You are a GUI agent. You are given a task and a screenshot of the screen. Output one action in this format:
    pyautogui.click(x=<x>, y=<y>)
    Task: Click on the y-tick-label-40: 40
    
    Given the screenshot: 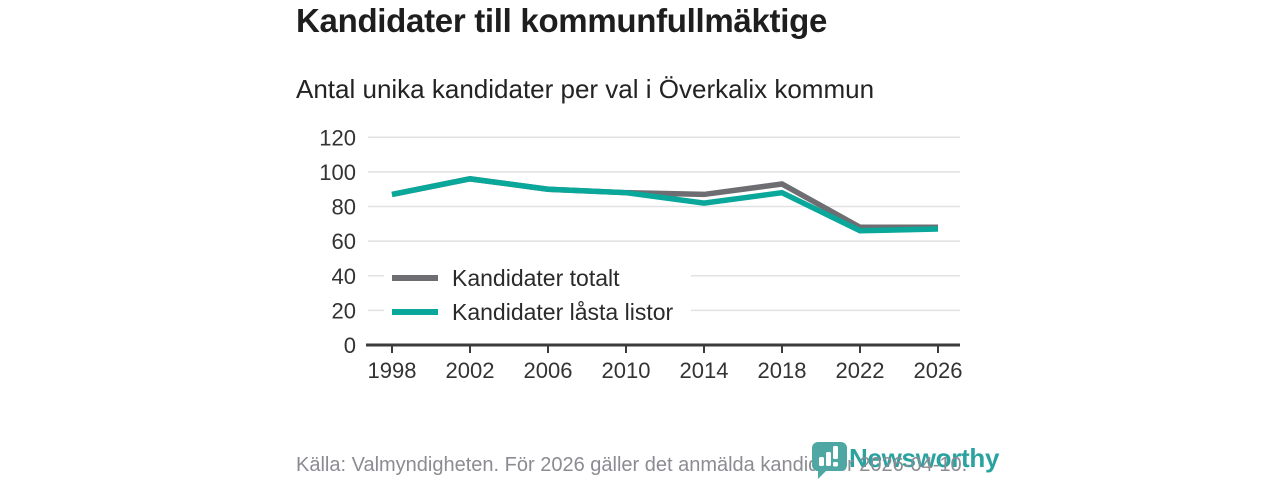 What is the action you would take?
    pyautogui.click(x=344, y=276)
    